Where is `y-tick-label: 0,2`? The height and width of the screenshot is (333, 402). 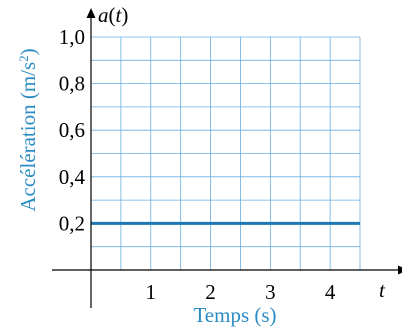
y-tick-label: 0,2 is located at coordinates (72, 223).